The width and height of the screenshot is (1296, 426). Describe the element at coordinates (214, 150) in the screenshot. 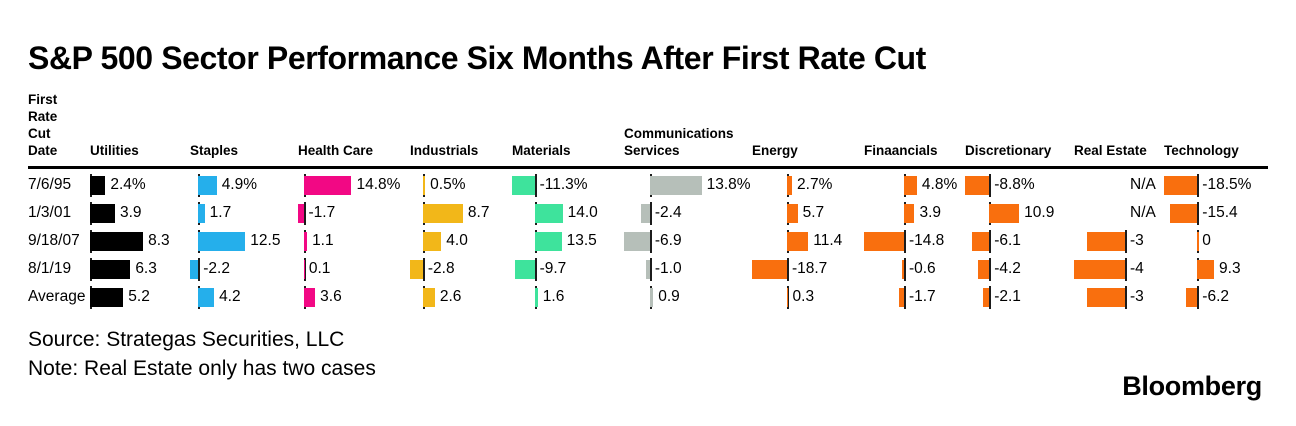

I see `column-header-staples: Staples` at that location.